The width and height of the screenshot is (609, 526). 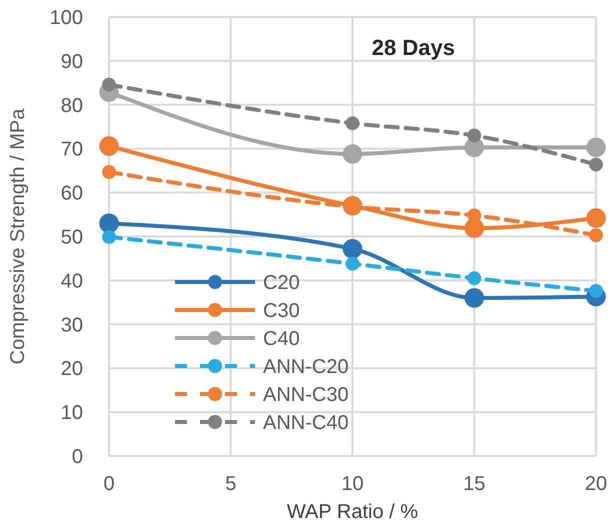 I want to click on legend-label: C20, so click(x=281, y=283).